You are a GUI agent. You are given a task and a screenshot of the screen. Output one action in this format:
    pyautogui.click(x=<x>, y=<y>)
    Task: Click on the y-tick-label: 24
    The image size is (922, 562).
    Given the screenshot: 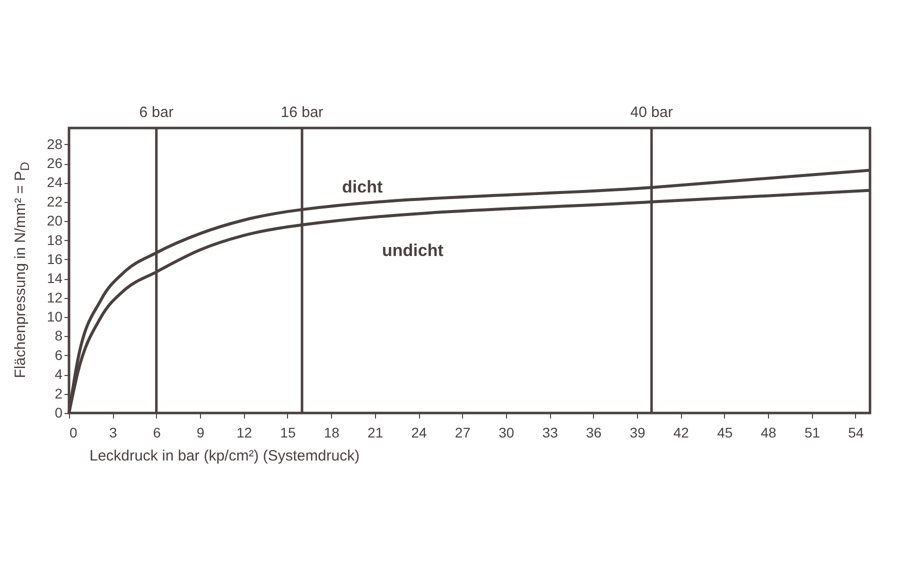 What is the action you would take?
    pyautogui.click(x=54, y=182)
    